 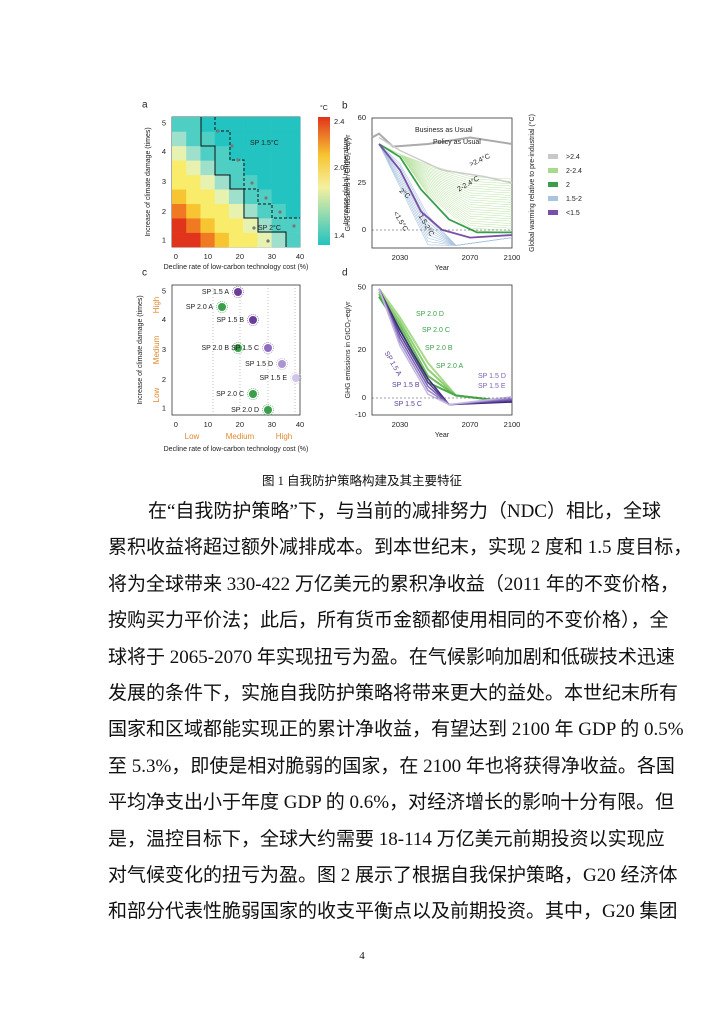 What do you see at coordinates (208, 256) in the screenshot?
I see `x-tick-label: 10` at bounding box center [208, 256].